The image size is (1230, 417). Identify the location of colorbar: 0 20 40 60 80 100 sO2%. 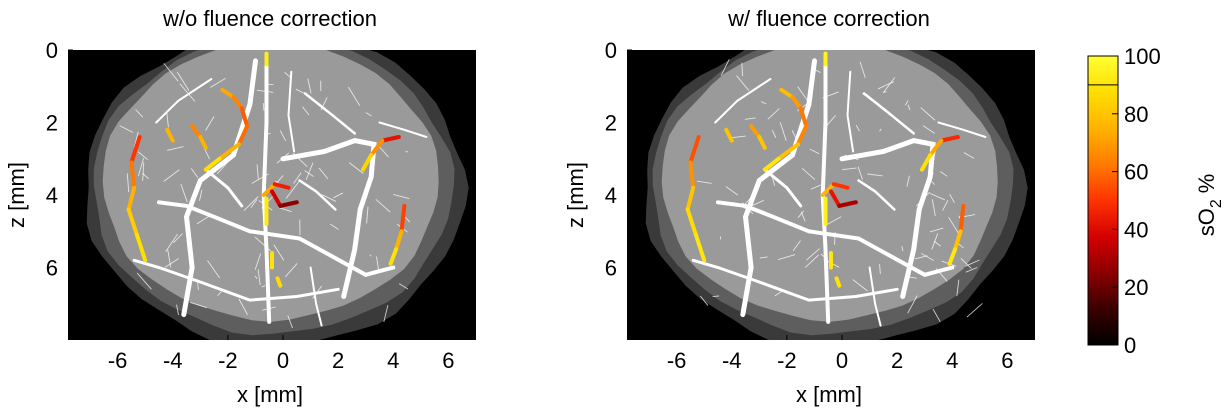
(1156, 201).